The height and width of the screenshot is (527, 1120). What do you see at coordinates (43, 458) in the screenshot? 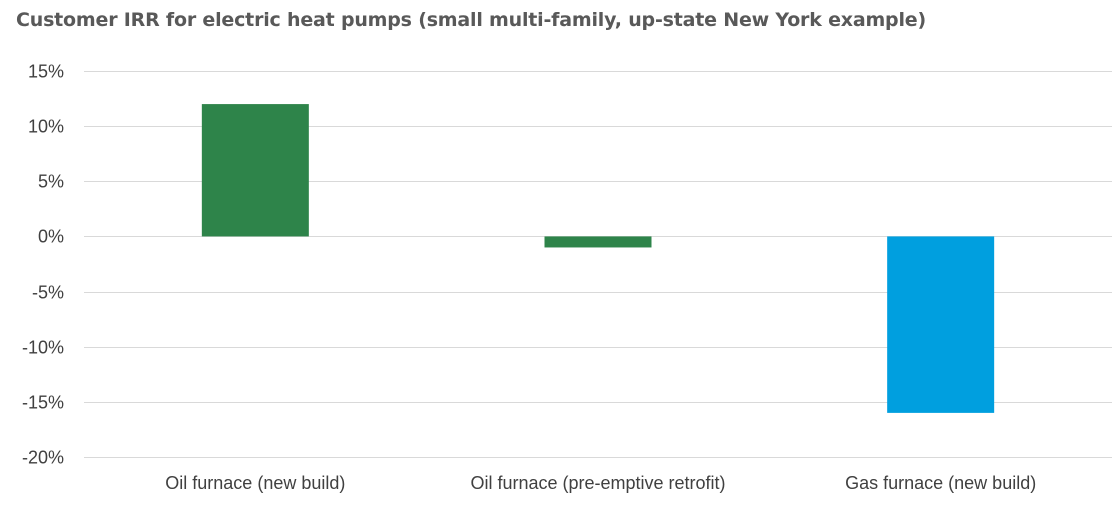
I see `y-tick-label: -20%` at bounding box center [43, 458].